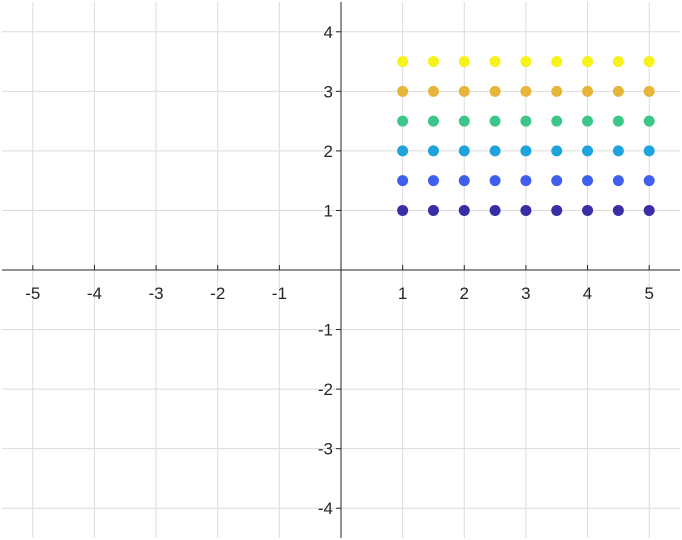 The width and height of the screenshot is (682, 540). Describe the element at coordinates (279, 293) in the screenshot. I see `x-tick-label: -1` at that location.